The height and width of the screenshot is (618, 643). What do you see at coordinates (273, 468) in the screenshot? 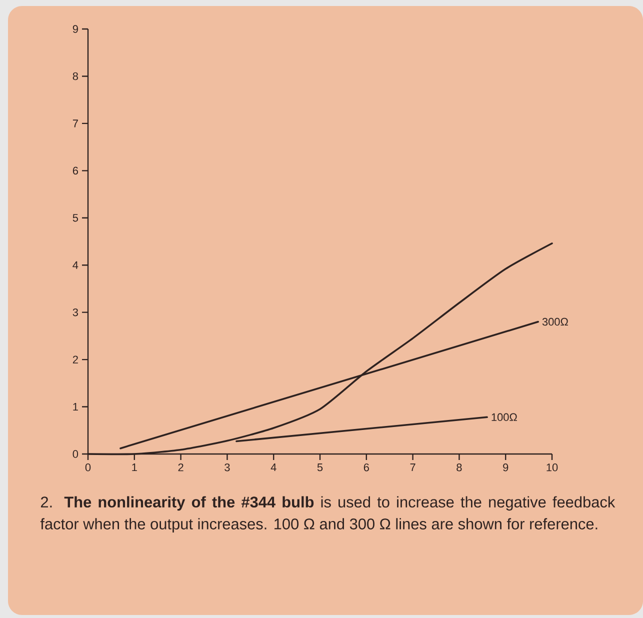
I see `x-tick-label: 4` at bounding box center [273, 468].